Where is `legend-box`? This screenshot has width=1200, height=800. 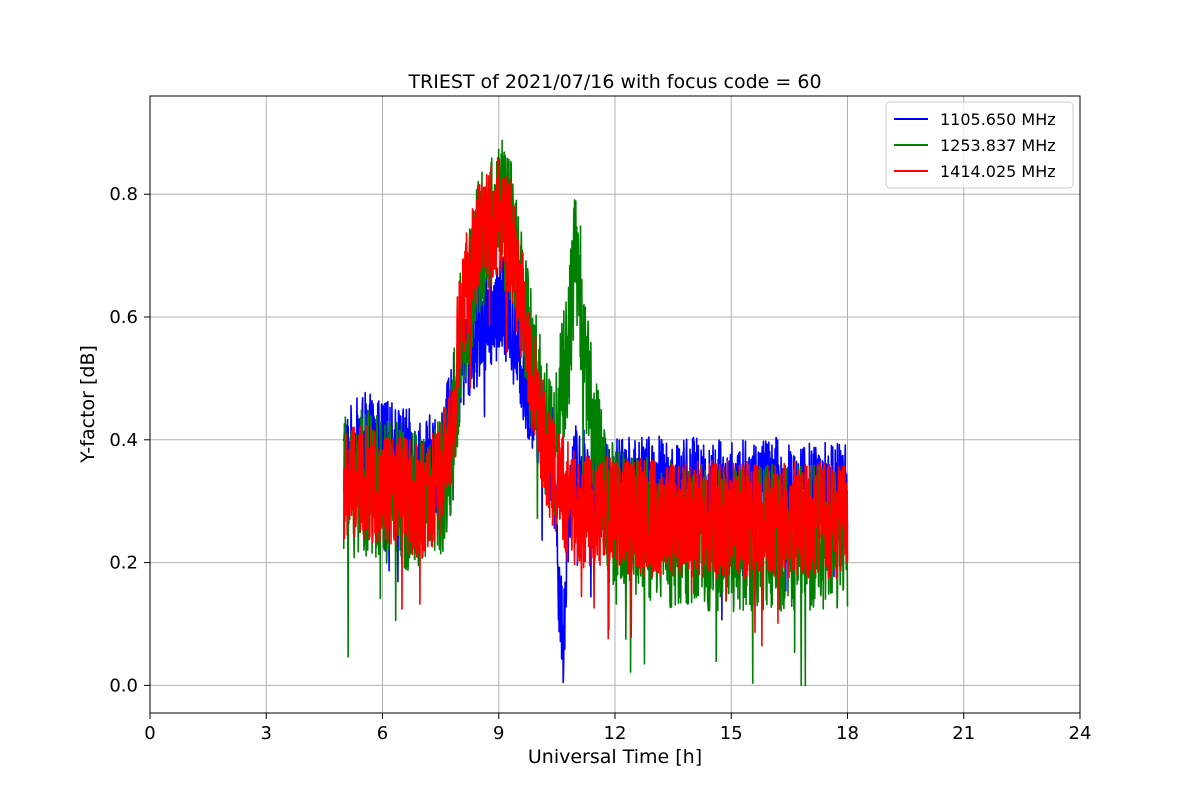 legend-box is located at coordinates (979, 145).